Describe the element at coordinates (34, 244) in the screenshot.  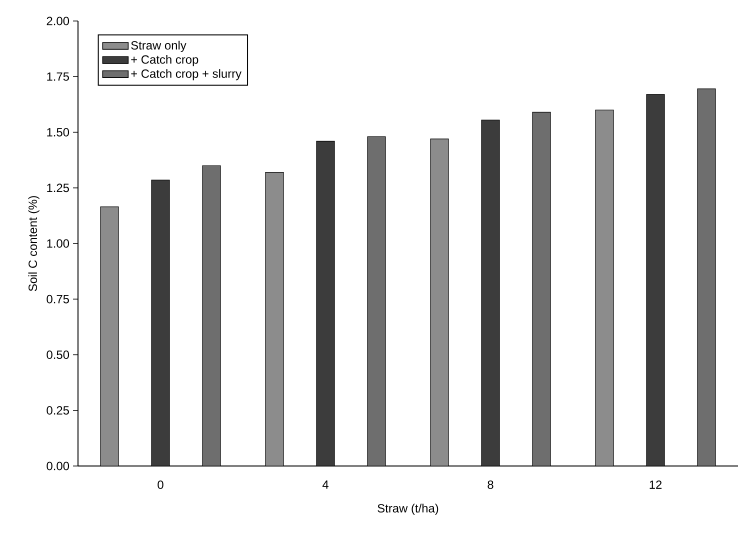
I see `y-axis-title: Soil C content (%)` at that location.